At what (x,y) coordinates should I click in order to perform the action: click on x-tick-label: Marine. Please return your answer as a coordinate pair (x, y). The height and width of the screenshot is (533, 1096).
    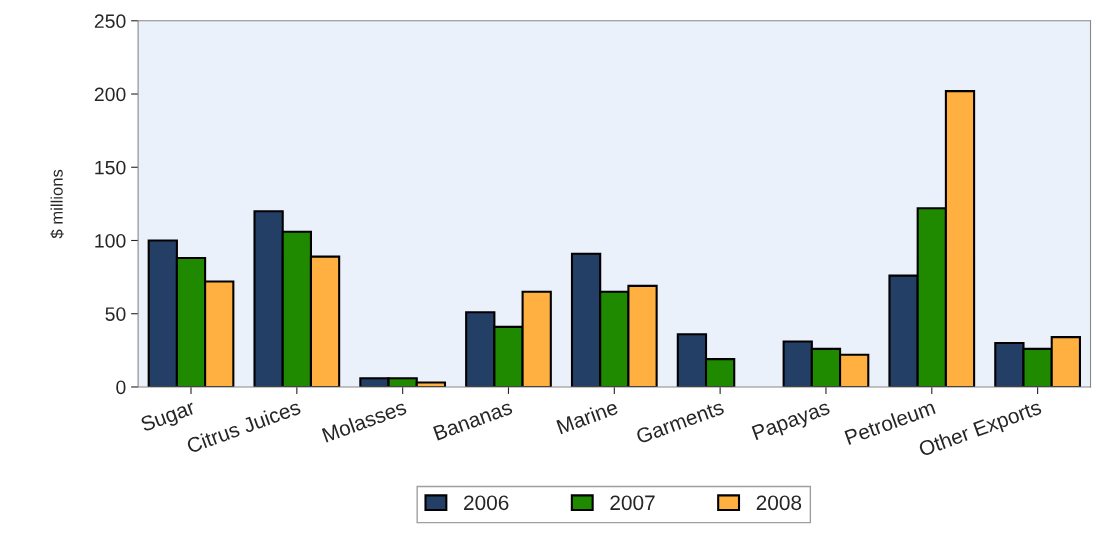
    Looking at the image, I should click on (587, 417).